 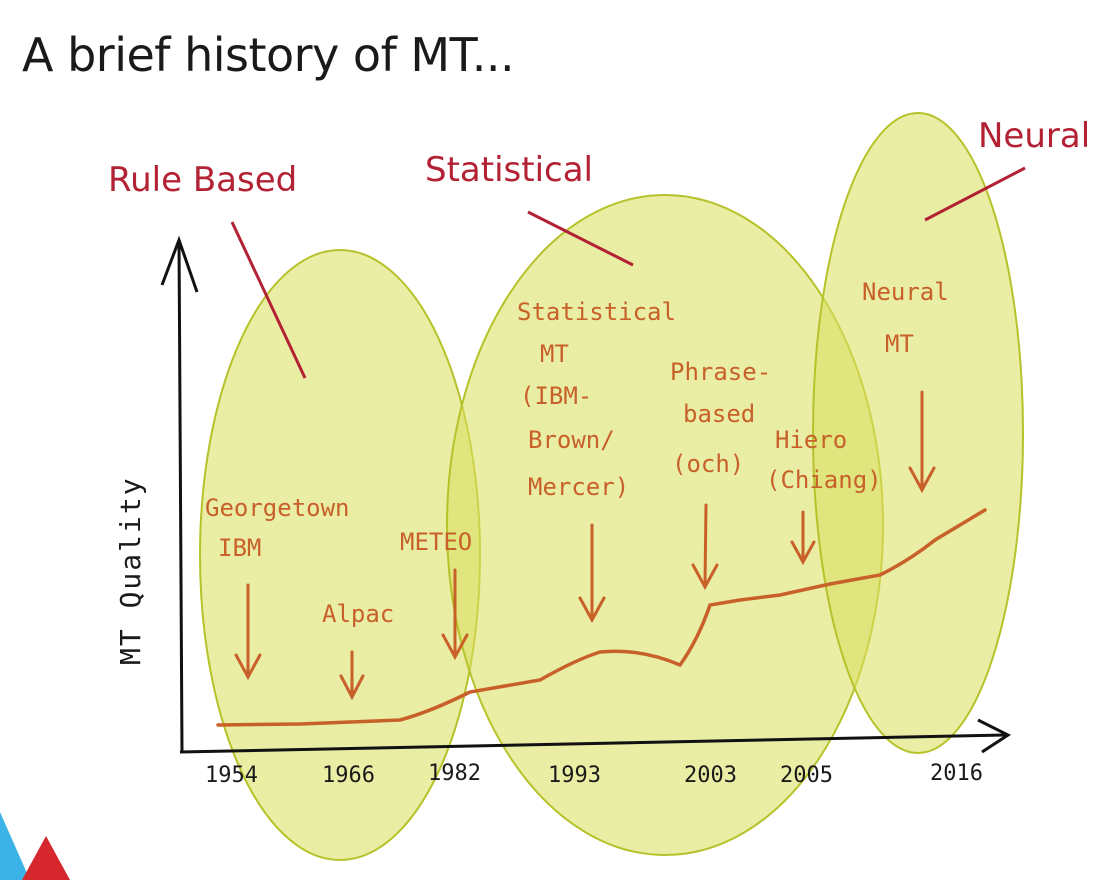 I want to click on hiero-annotation: Hiero (Chiang), so click(x=824, y=460).